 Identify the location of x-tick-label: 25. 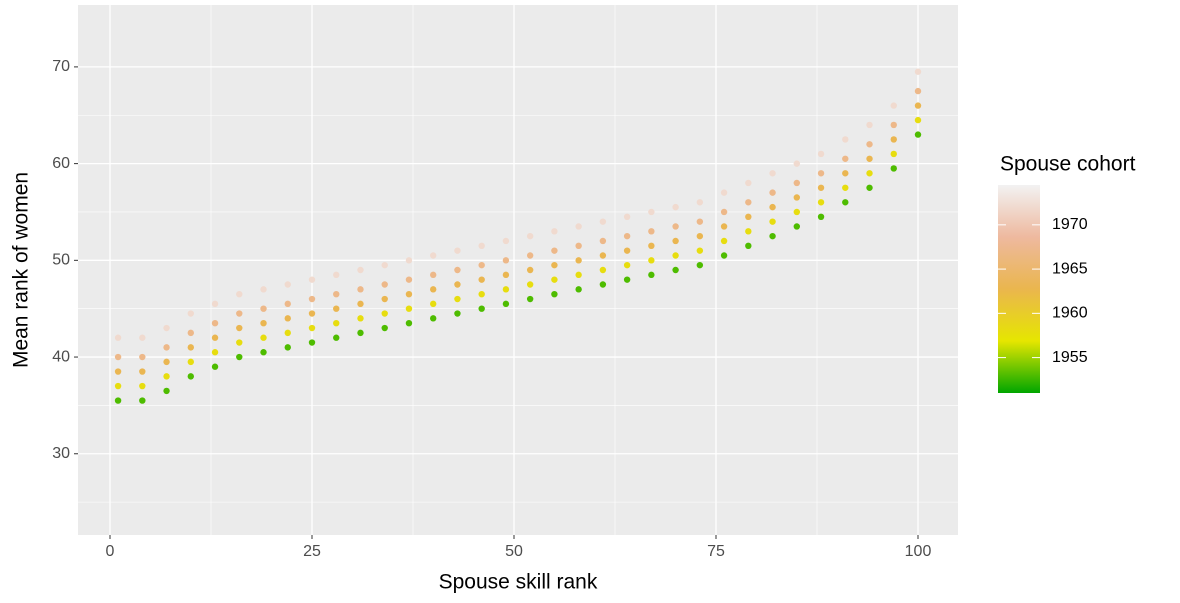
(312, 551).